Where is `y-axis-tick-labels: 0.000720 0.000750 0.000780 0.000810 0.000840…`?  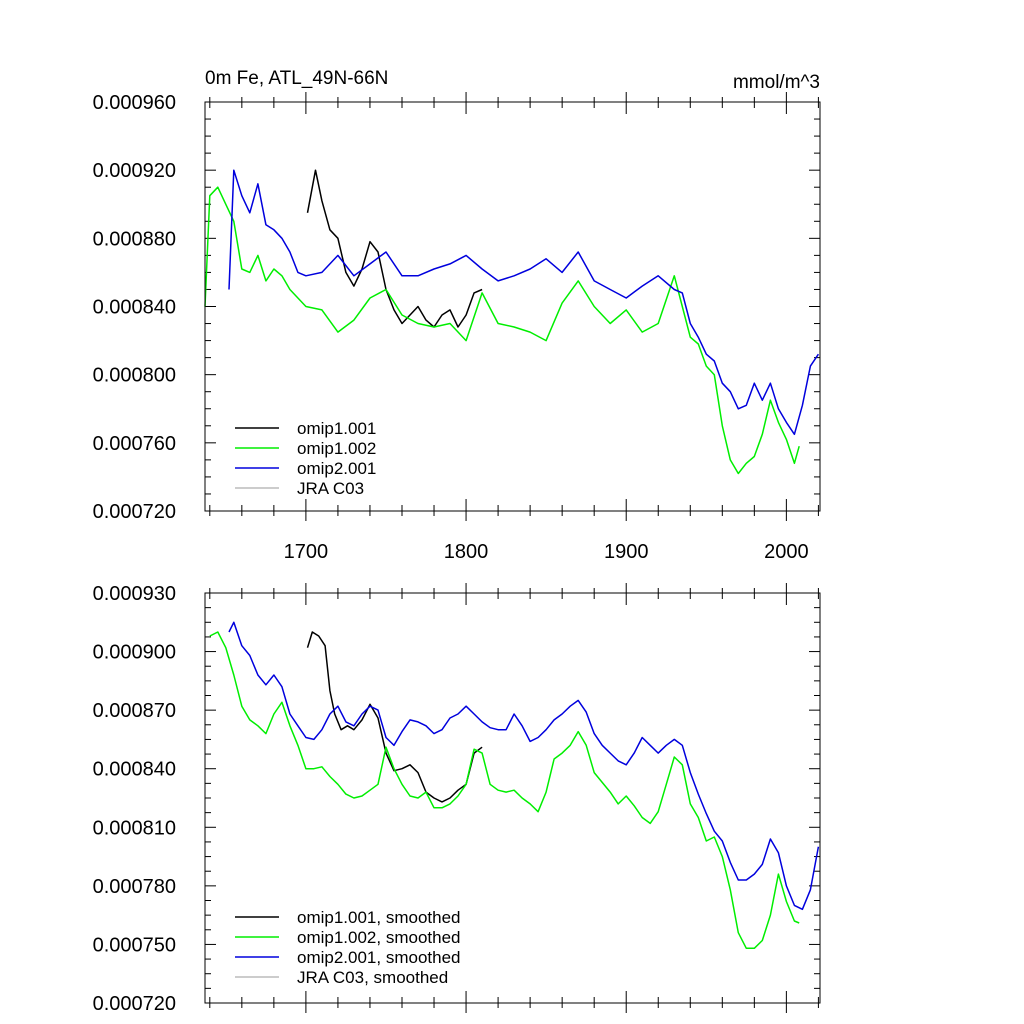
y-axis-tick-labels: 0.000720 0.000750 0.000780 0.000810 0.000840… is located at coordinates (134, 799).